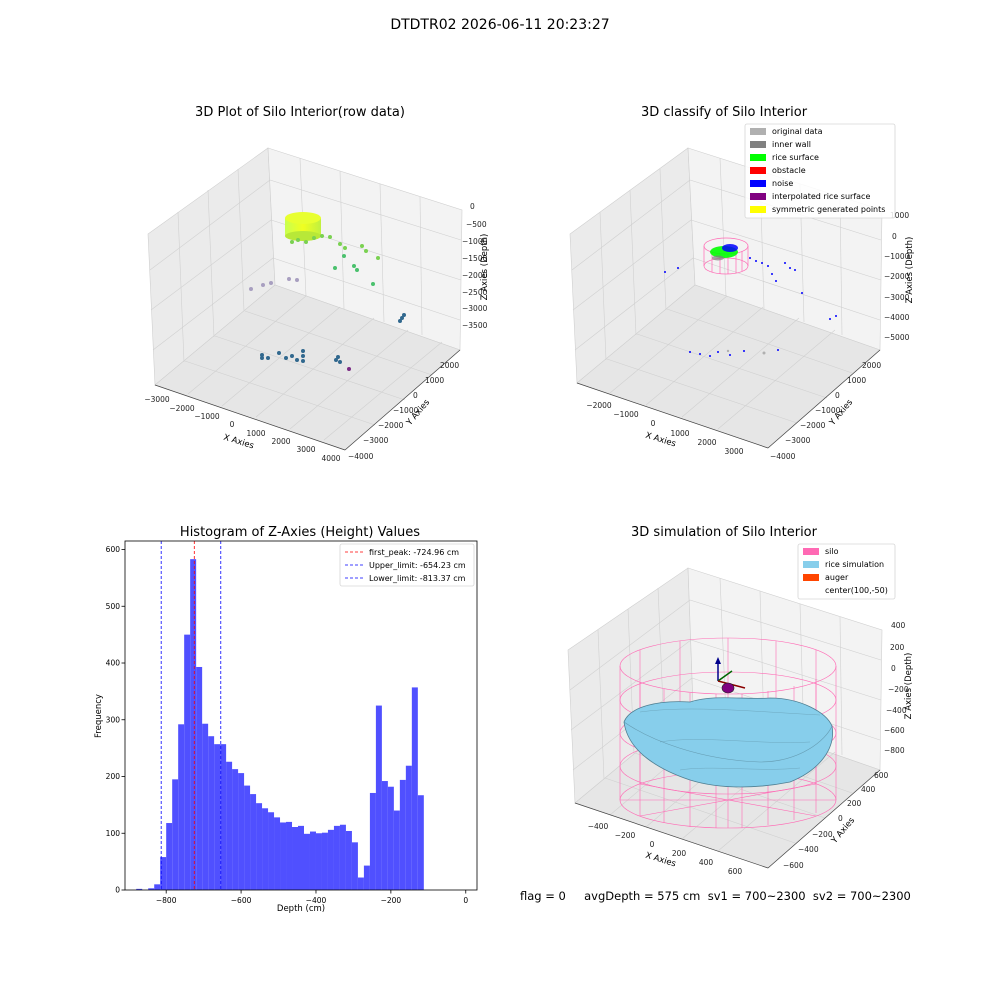  I want to click on classified-points, so click(750, 297).